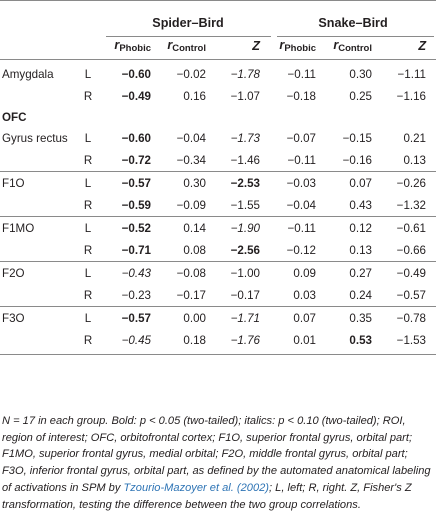 The width and height of the screenshot is (436, 531). What do you see at coordinates (218, 117) in the screenshot?
I see `section-label-row: OFC` at bounding box center [218, 117].